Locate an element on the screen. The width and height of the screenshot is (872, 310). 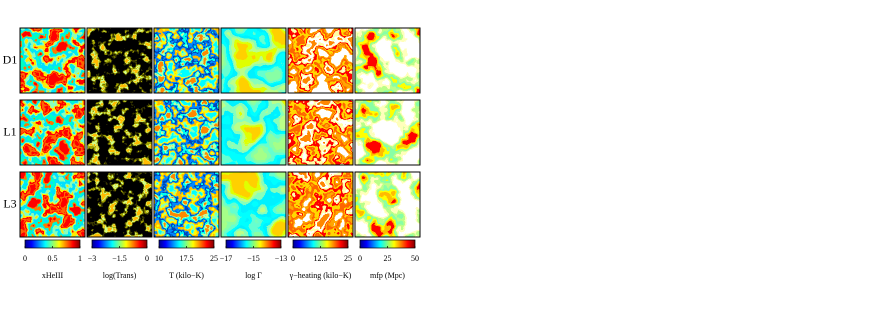
row-label: L1 is located at coordinates (9, 131).